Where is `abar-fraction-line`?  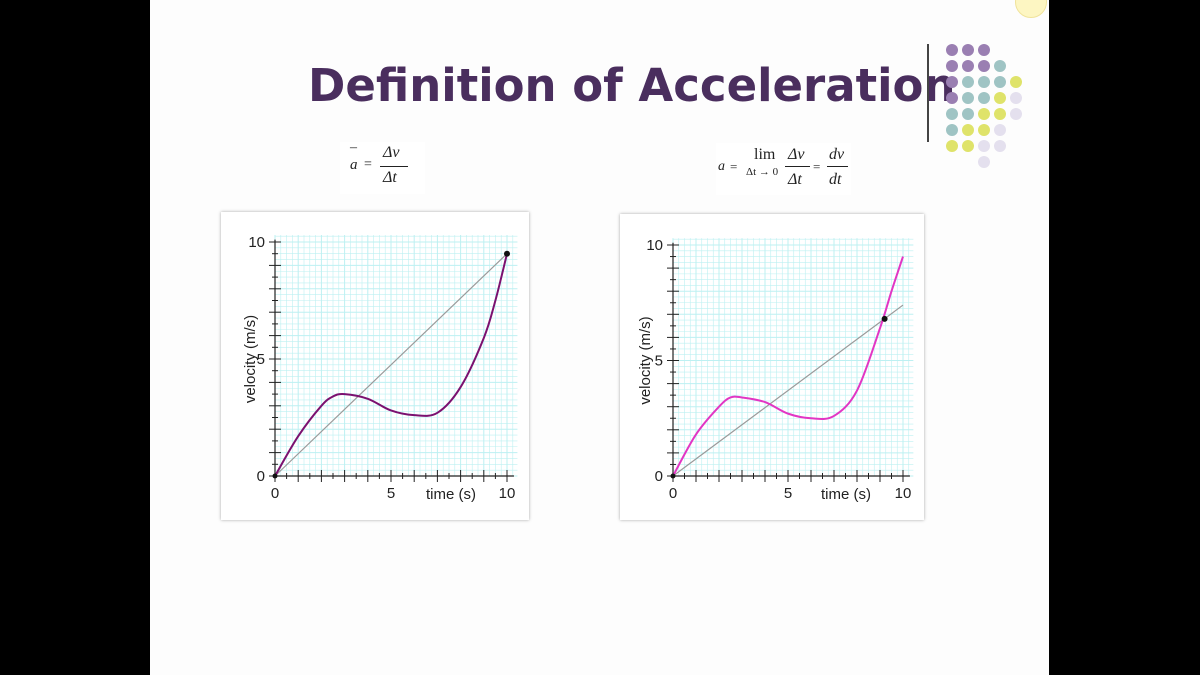 abar-fraction-line is located at coordinates (394, 166).